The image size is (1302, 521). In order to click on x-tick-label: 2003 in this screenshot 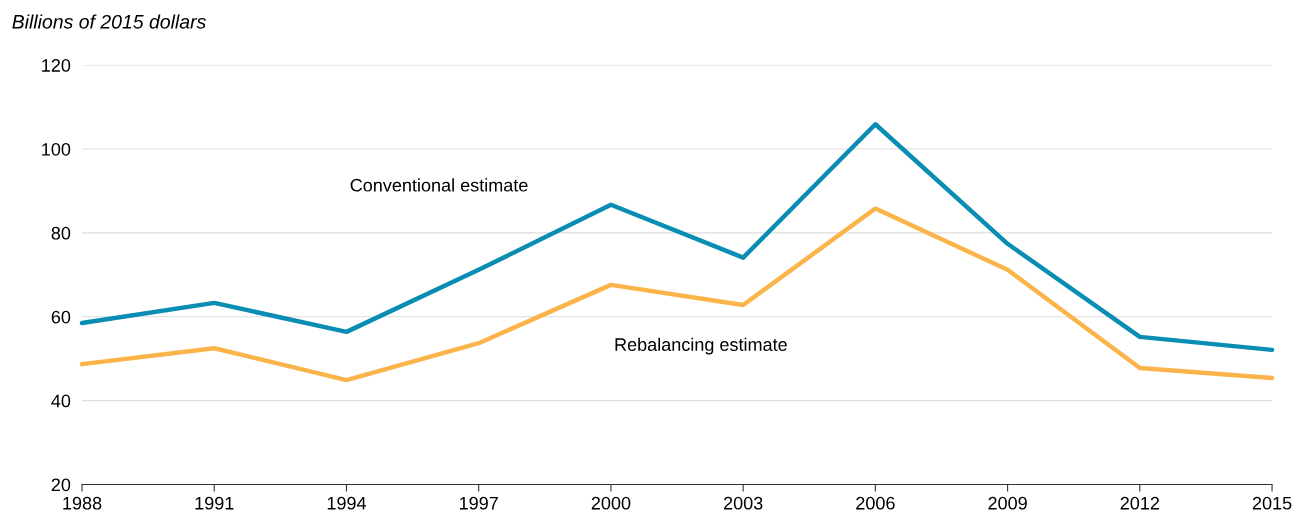, I will do `click(743, 503)`.